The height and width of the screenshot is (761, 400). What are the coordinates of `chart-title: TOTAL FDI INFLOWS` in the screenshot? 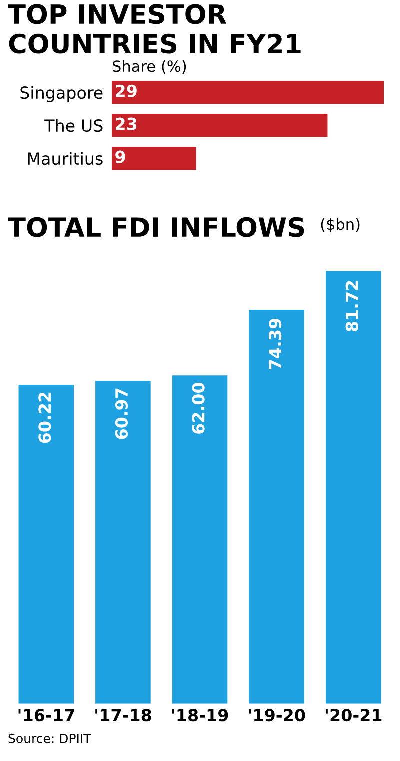 It's located at (156, 227).